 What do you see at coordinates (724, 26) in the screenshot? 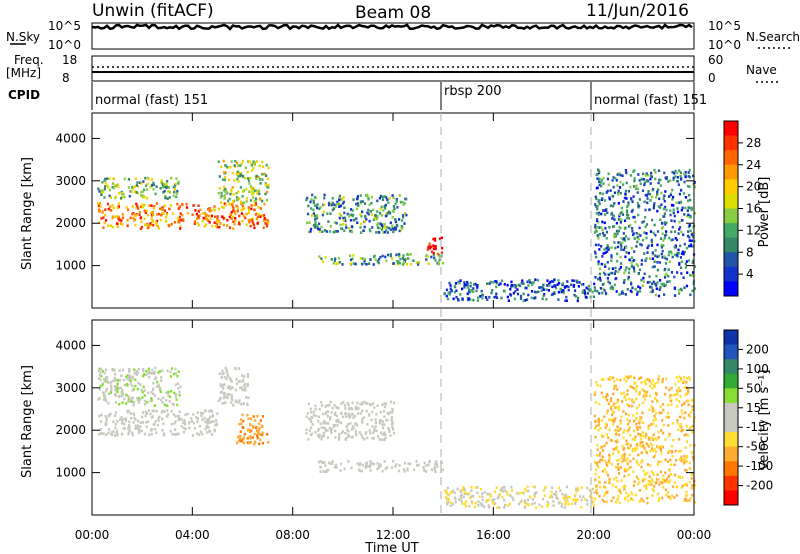
I see `nsearch-tick-top: 10^5` at bounding box center [724, 26].